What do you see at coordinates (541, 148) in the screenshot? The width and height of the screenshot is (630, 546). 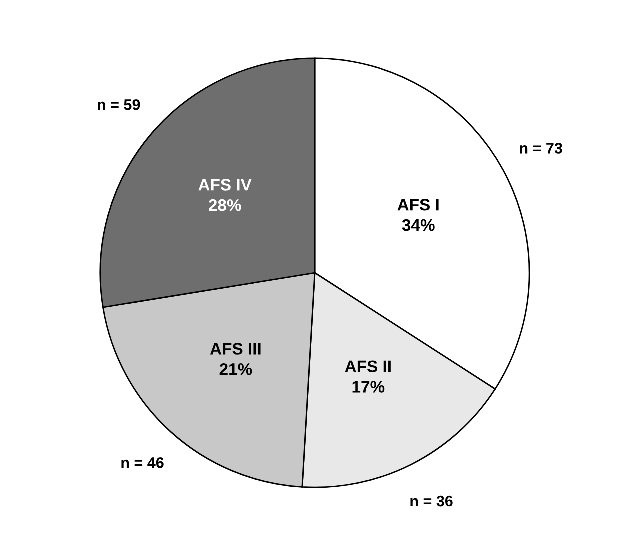 I see `data-label: n = 73` at bounding box center [541, 148].